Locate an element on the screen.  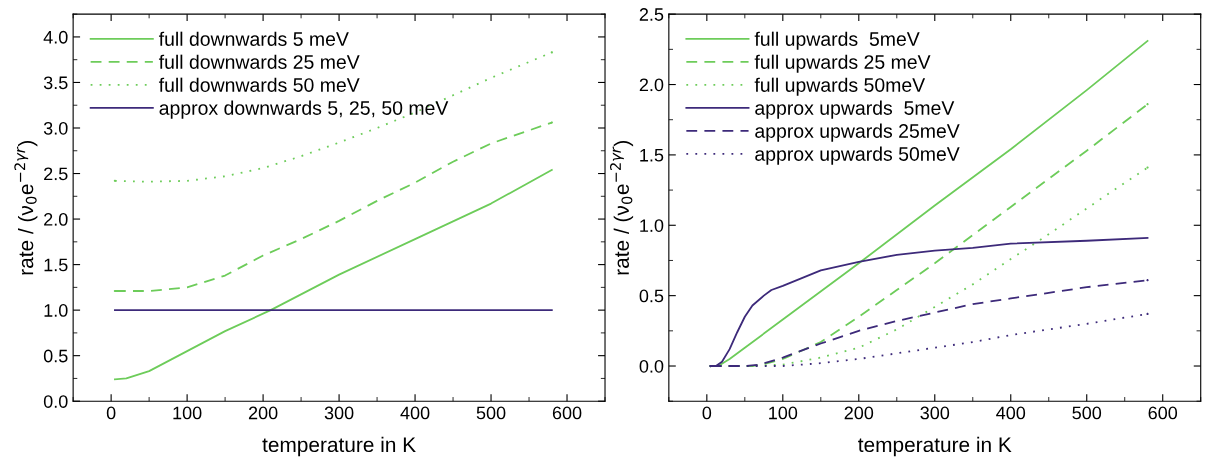
legend-label: full upwards 50meV is located at coordinates (840, 86).